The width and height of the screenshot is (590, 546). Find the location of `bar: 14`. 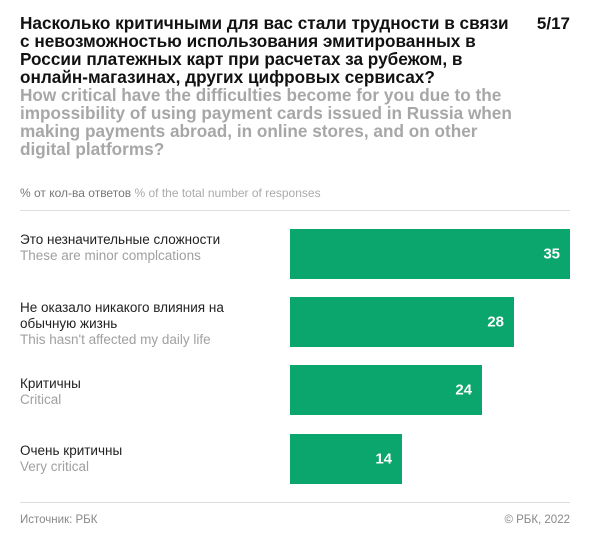

bar: 14 is located at coordinates (346, 459).